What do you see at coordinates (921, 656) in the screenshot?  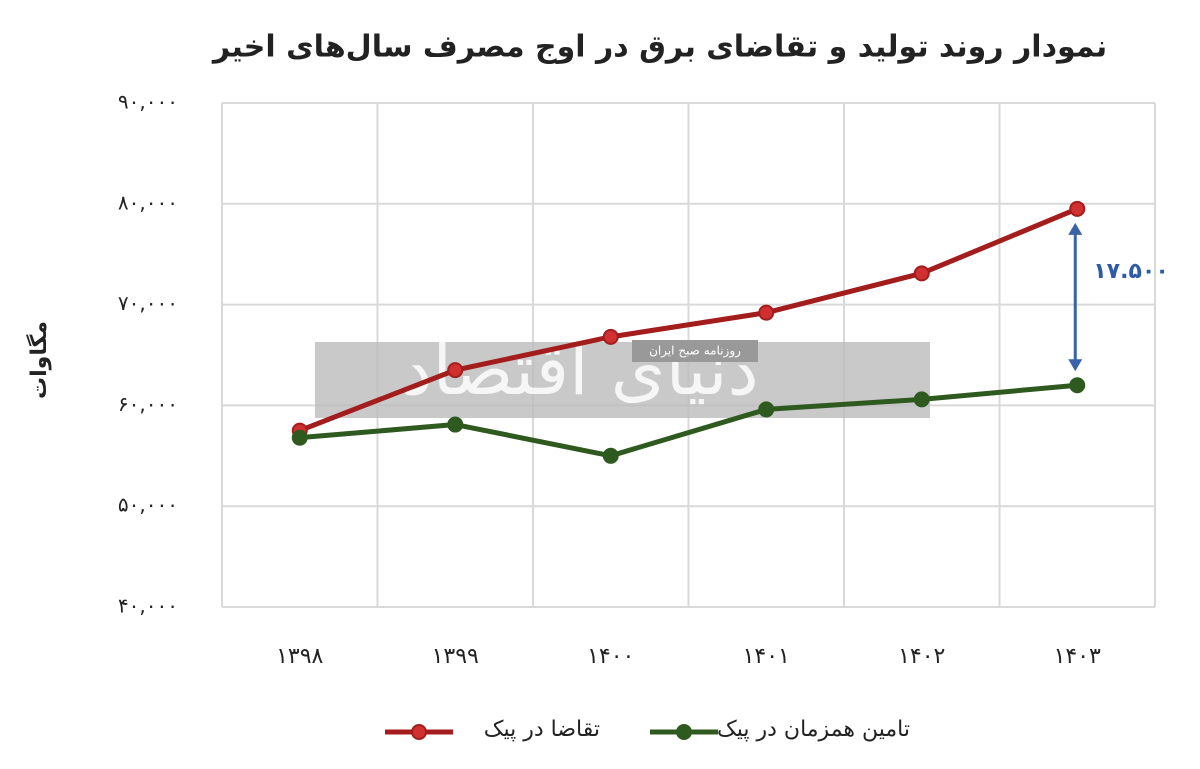 I see `x-tick-label: ۱۴۰۲` at bounding box center [921, 656].